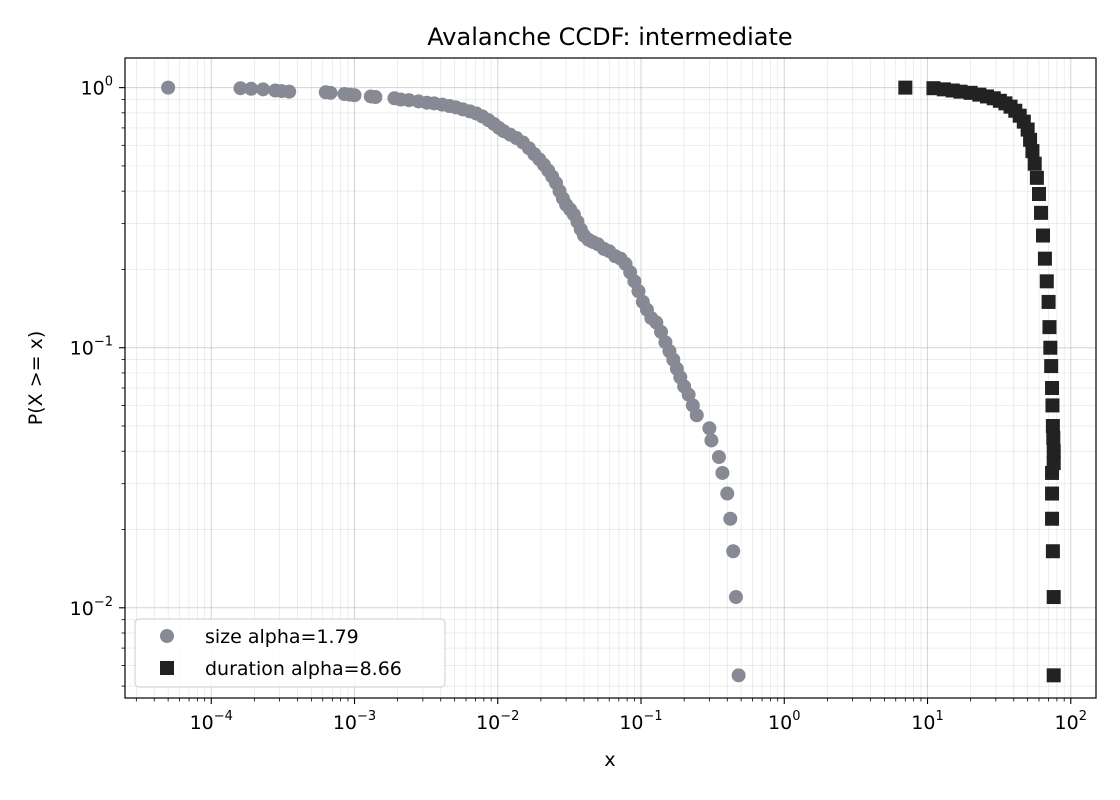 The height and width of the screenshot is (800, 1120). Describe the element at coordinates (167, 668) in the screenshot. I see `legend-marker-duration` at that location.